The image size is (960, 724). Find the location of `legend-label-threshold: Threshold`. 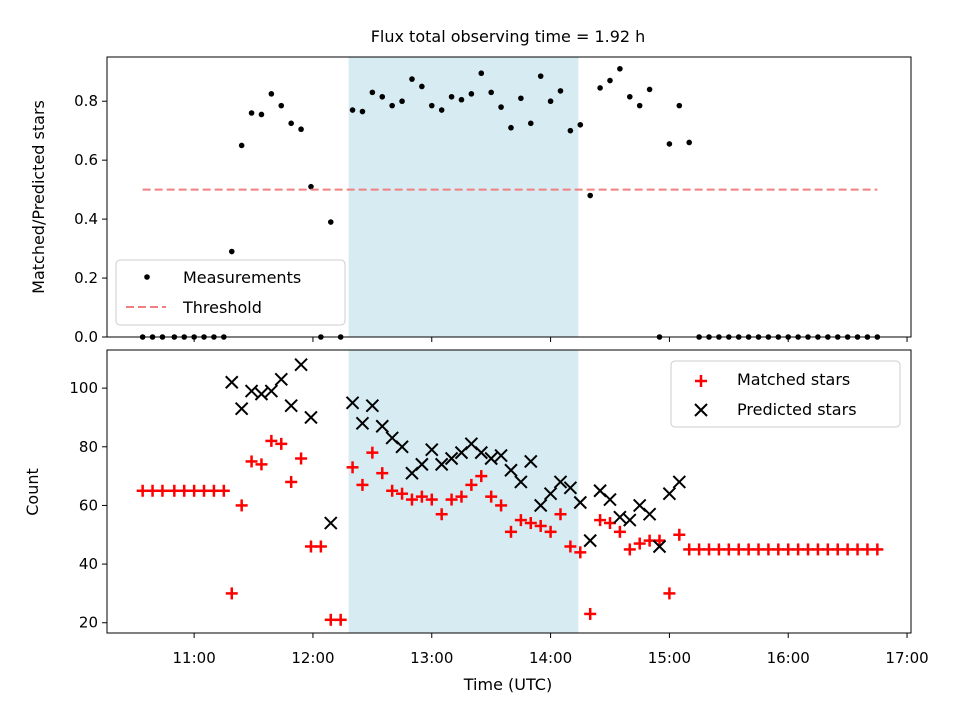

legend-label-threshold: Threshold is located at coordinates (222, 307).